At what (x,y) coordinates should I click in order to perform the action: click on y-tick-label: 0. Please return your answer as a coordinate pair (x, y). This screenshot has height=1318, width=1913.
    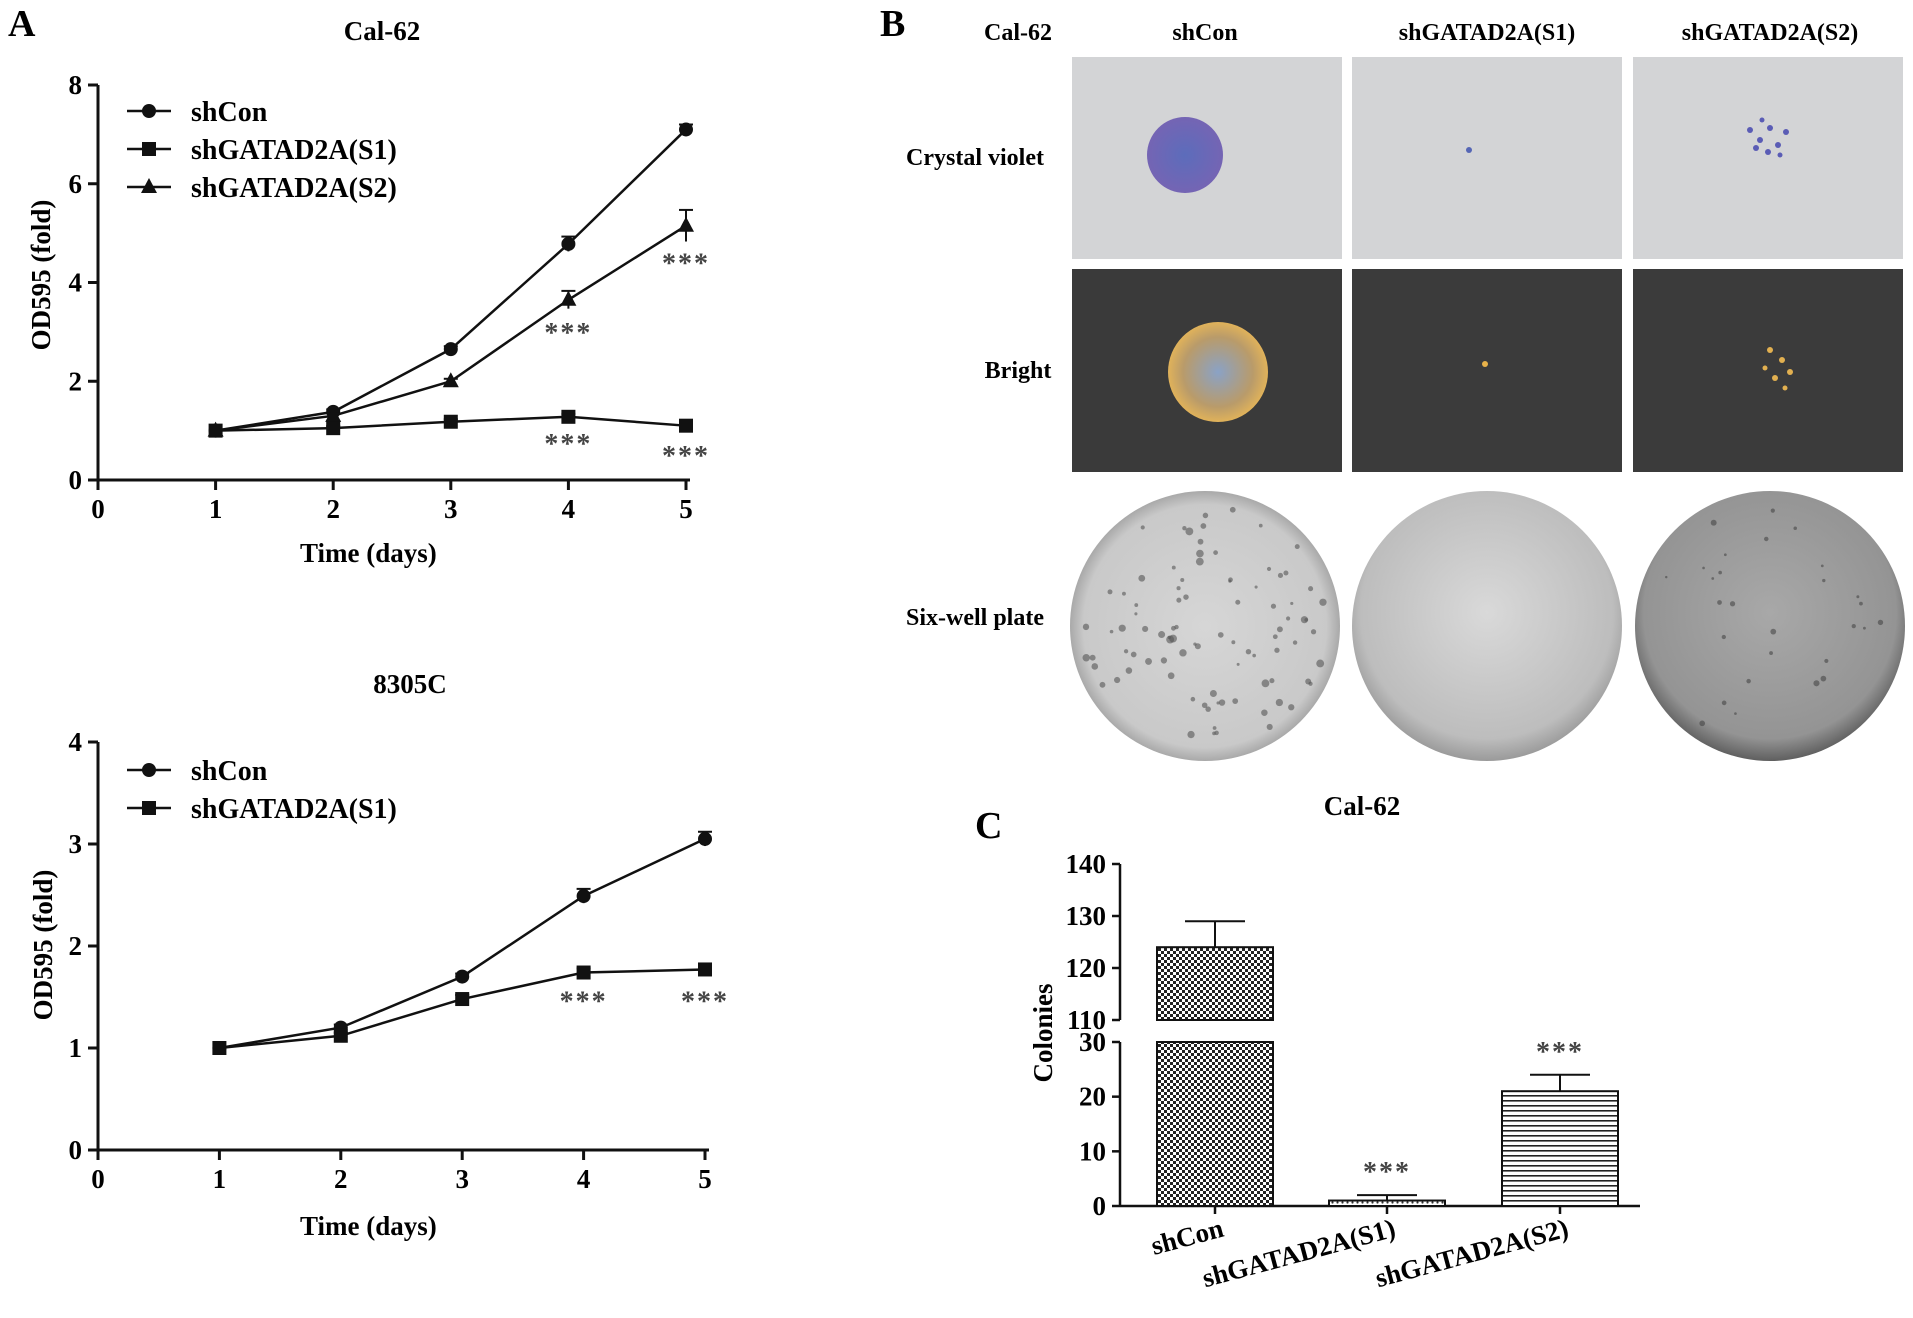
    Looking at the image, I should click on (76, 480).